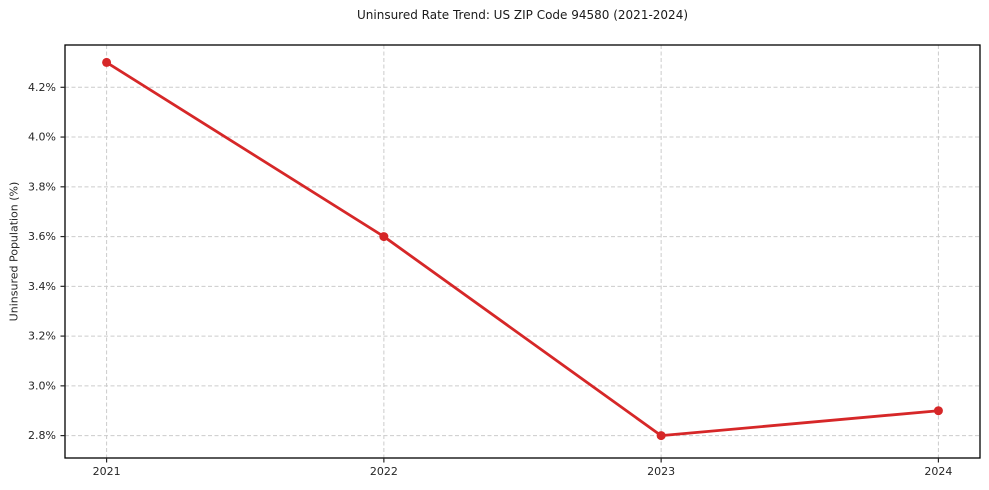 This screenshot has height=490, width=989. What do you see at coordinates (42, 336) in the screenshot?
I see `y-tick-label: 3.2%` at bounding box center [42, 336].